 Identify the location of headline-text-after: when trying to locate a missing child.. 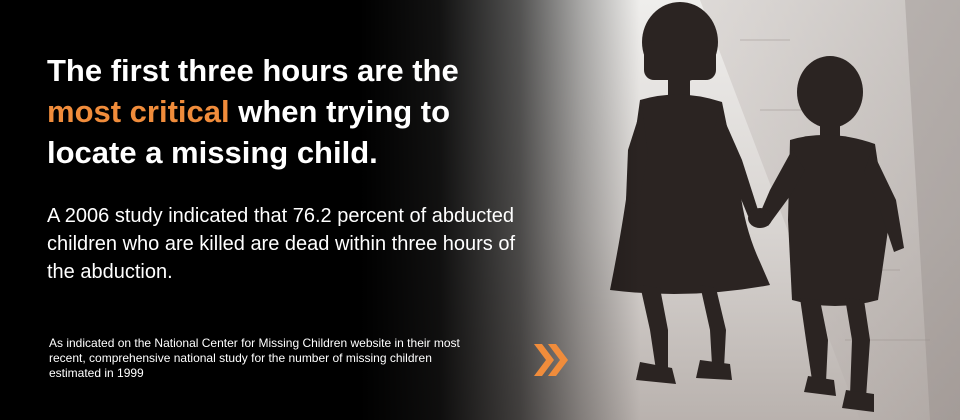
(249, 132).